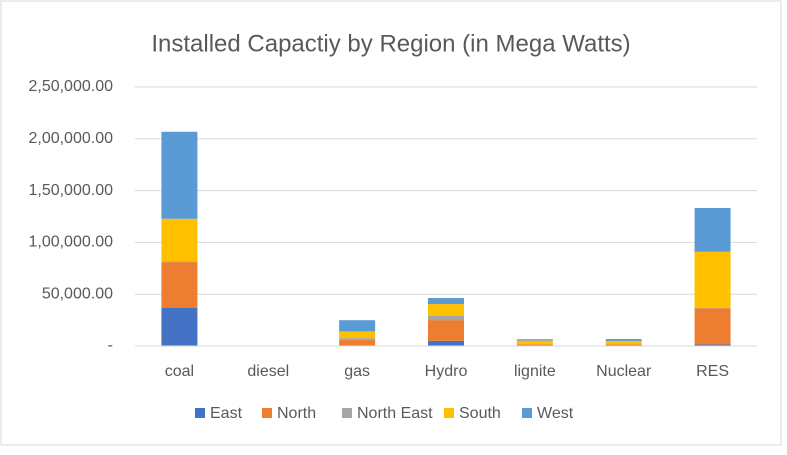  Describe the element at coordinates (77, 293) in the screenshot. I see `y-tick-label: 50,000.00` at that location.